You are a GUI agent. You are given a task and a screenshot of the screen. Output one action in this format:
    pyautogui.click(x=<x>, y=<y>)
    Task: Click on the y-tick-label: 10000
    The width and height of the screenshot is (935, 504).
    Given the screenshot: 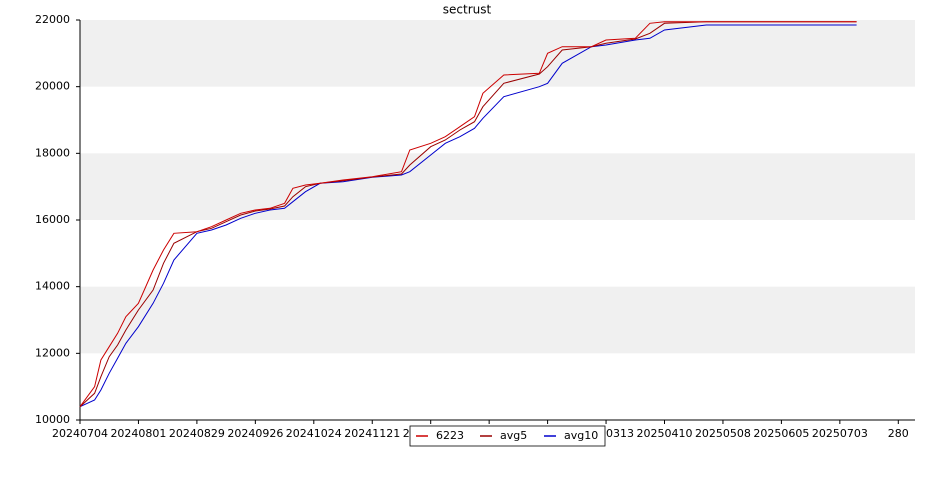 What is the action you would take?
    pyautogui.click(x=52, y=419)
    